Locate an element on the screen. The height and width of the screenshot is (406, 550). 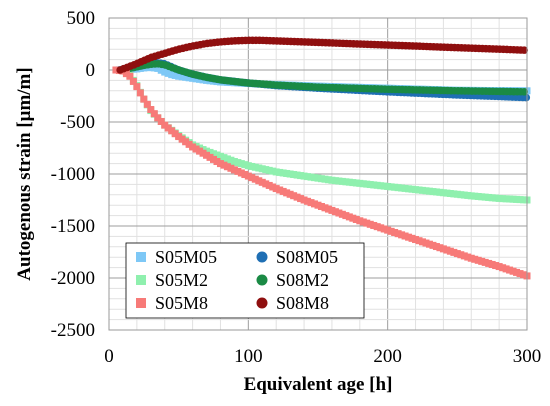
legend-label: S08M8 is located at coordinates (302, 303).